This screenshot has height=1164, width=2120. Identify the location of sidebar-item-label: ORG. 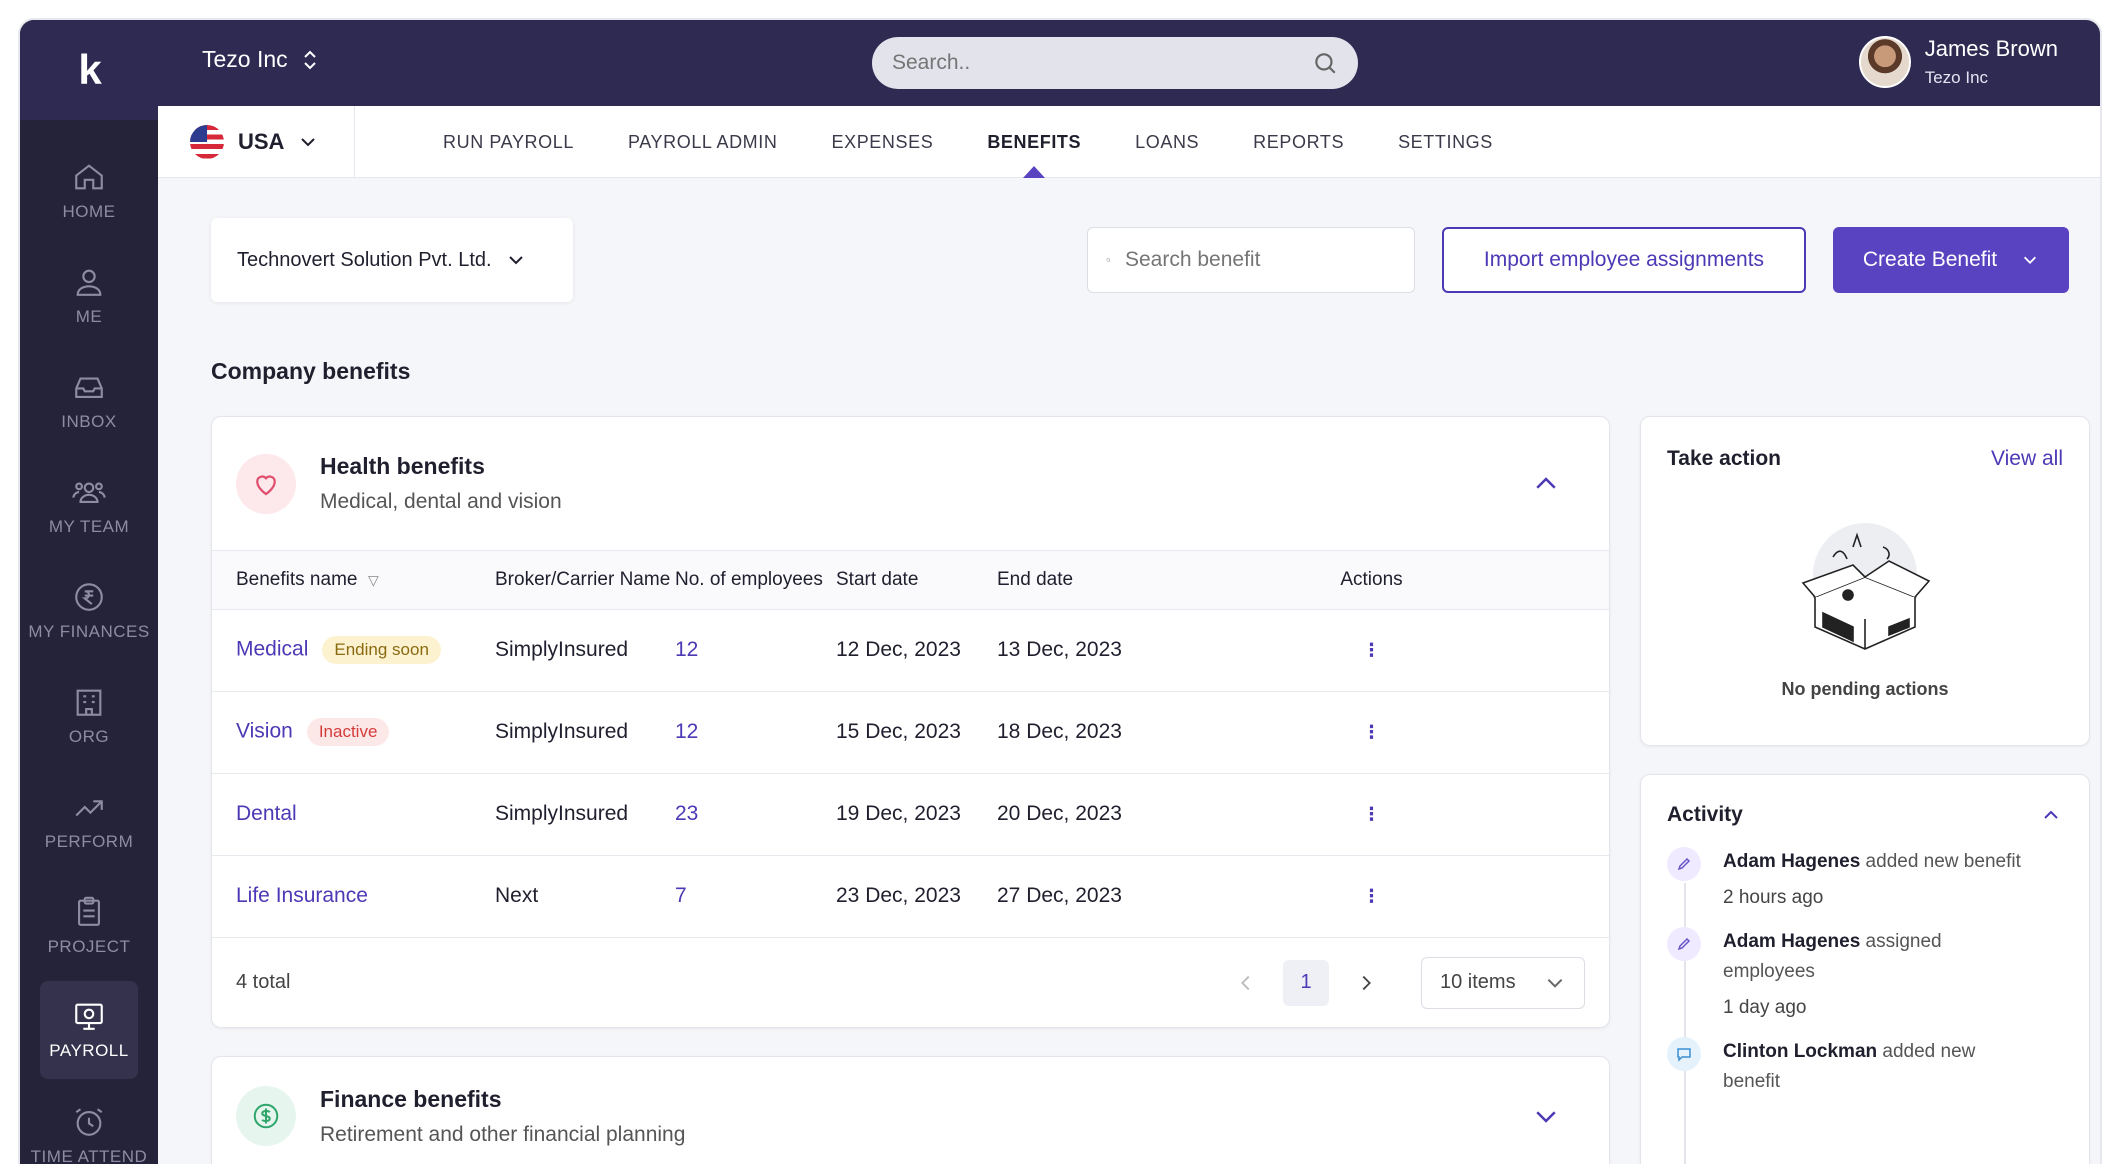
(89, 736).